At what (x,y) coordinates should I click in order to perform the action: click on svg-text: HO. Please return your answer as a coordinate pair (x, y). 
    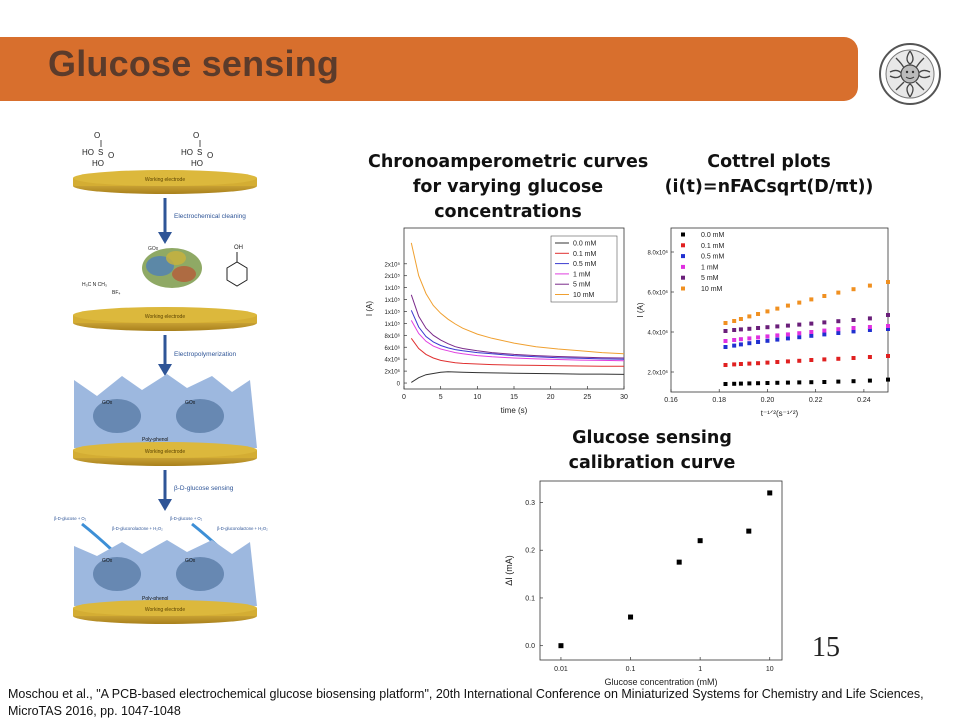
    Looking at the image, I should click on (98, 163).